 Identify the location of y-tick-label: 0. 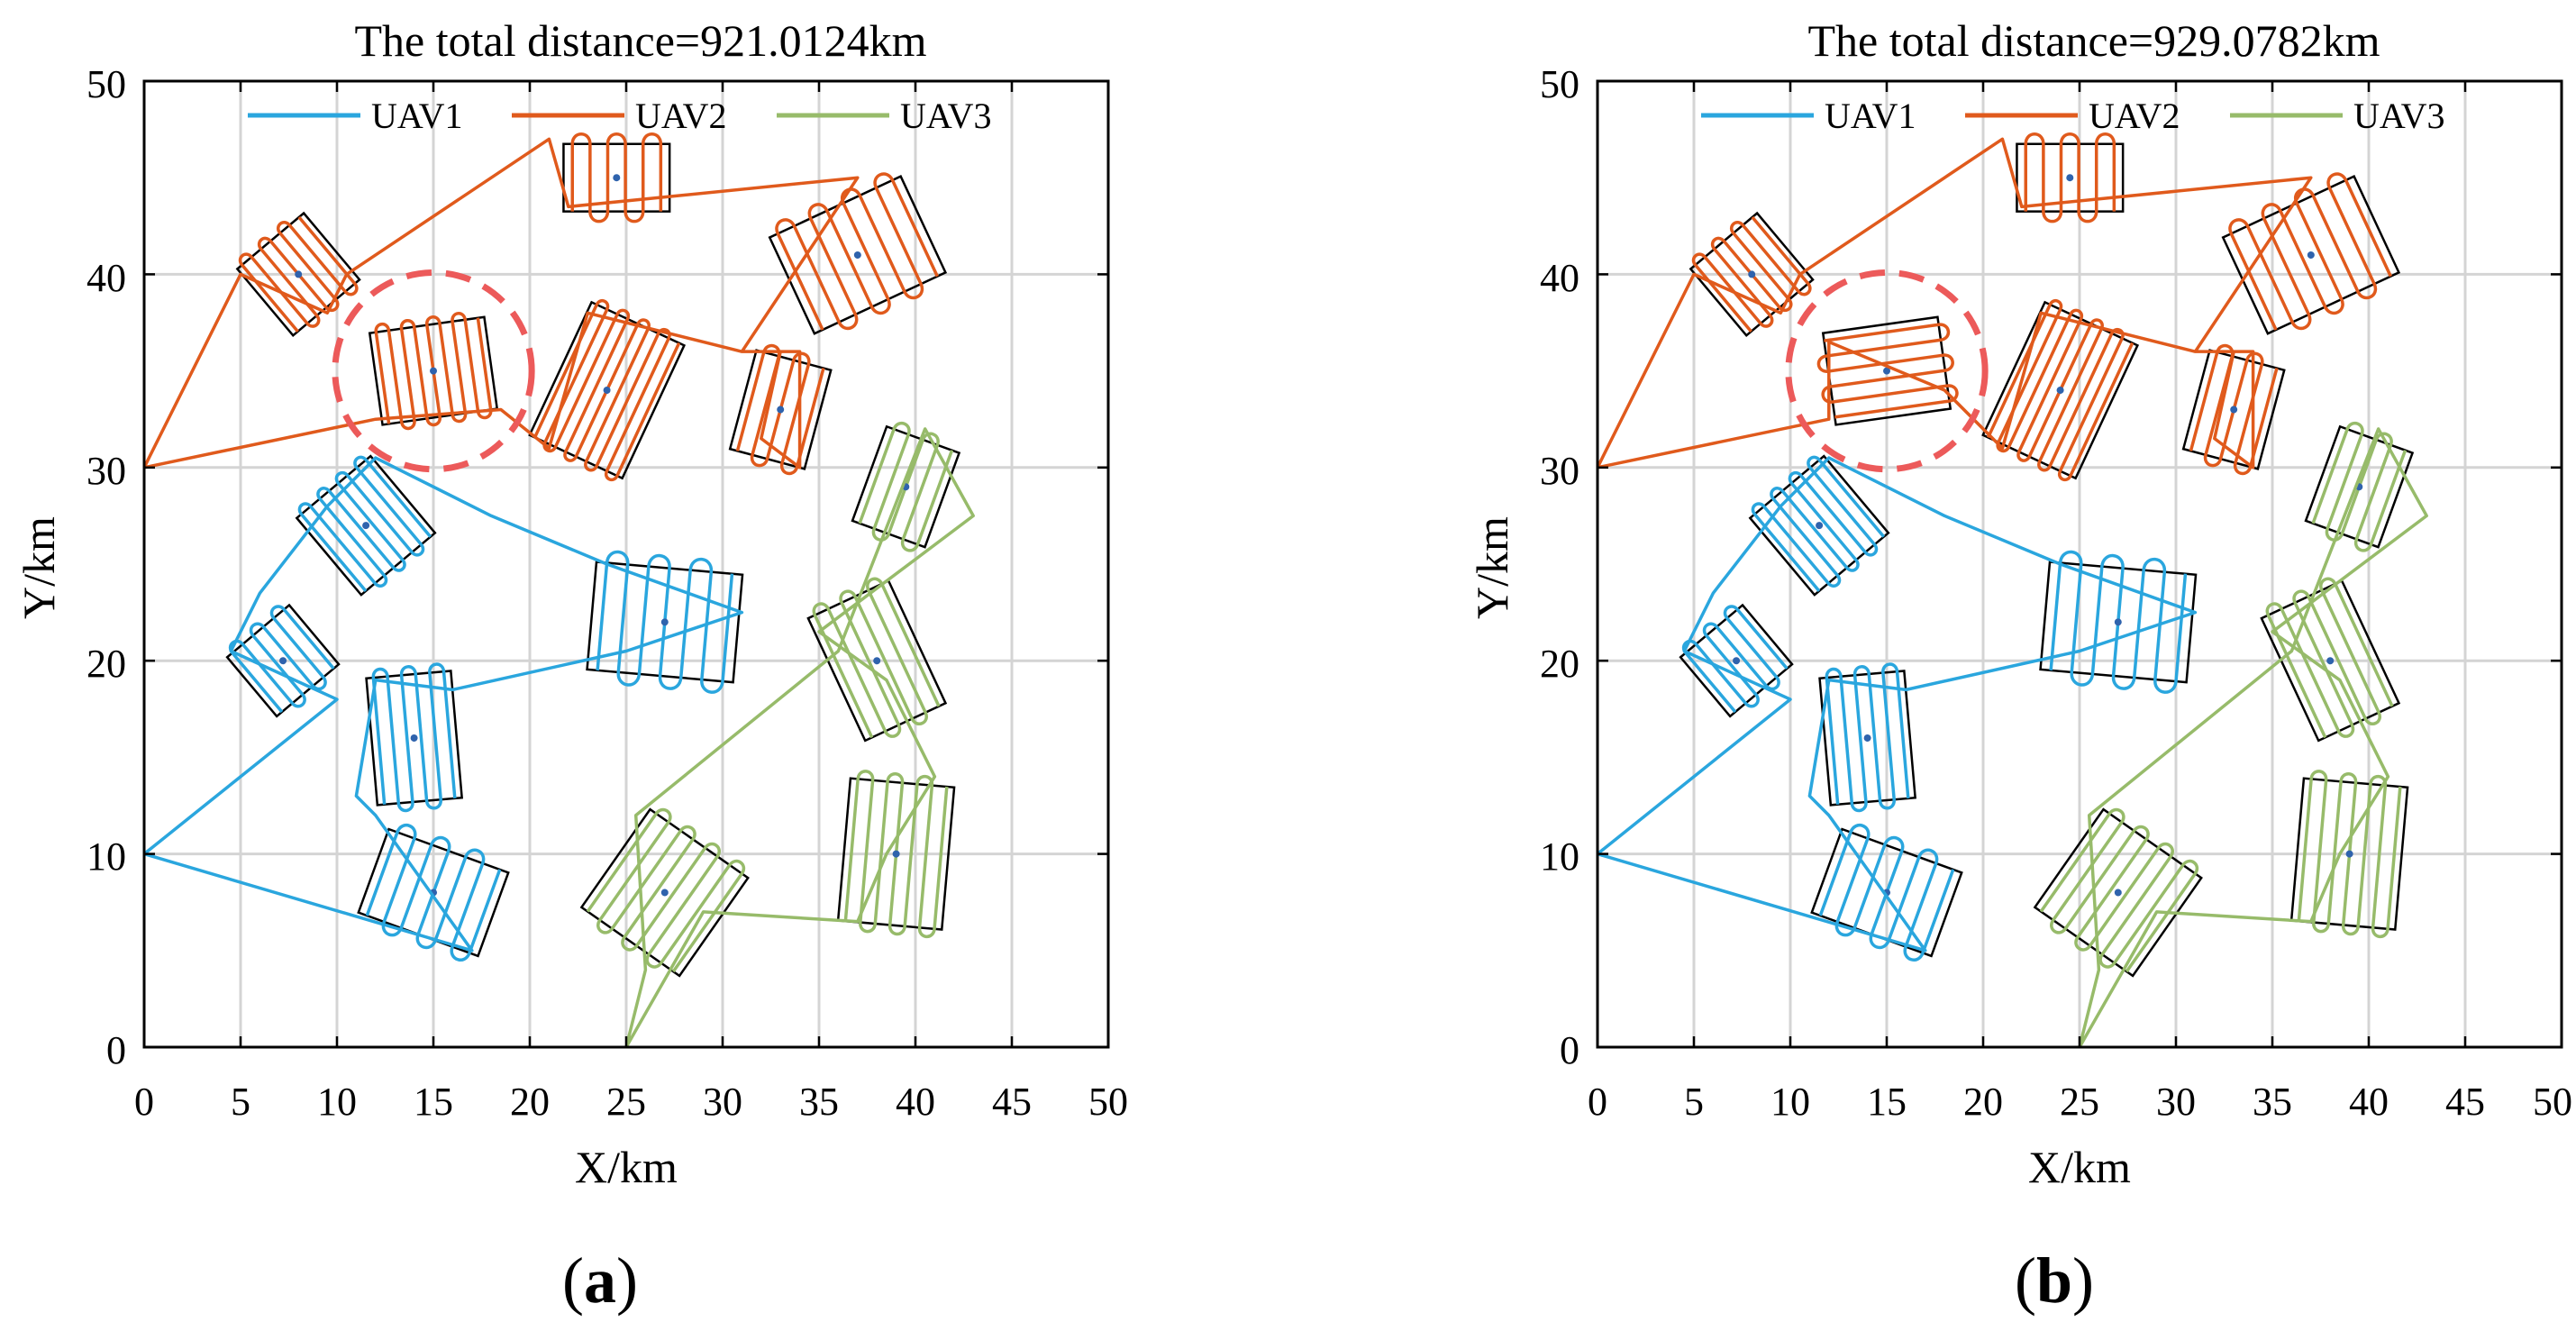
(116, 1050).